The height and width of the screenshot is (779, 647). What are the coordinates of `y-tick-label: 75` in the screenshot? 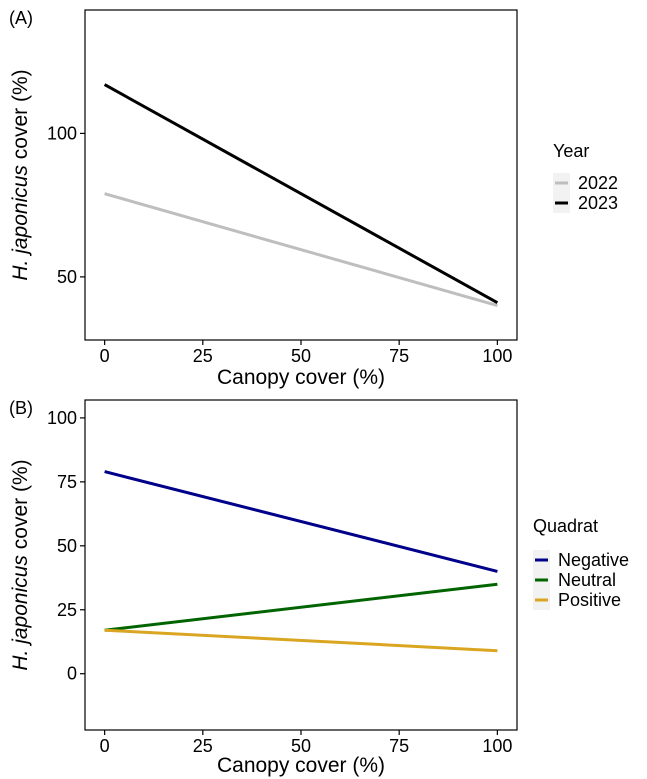 It's located at (67, 482).